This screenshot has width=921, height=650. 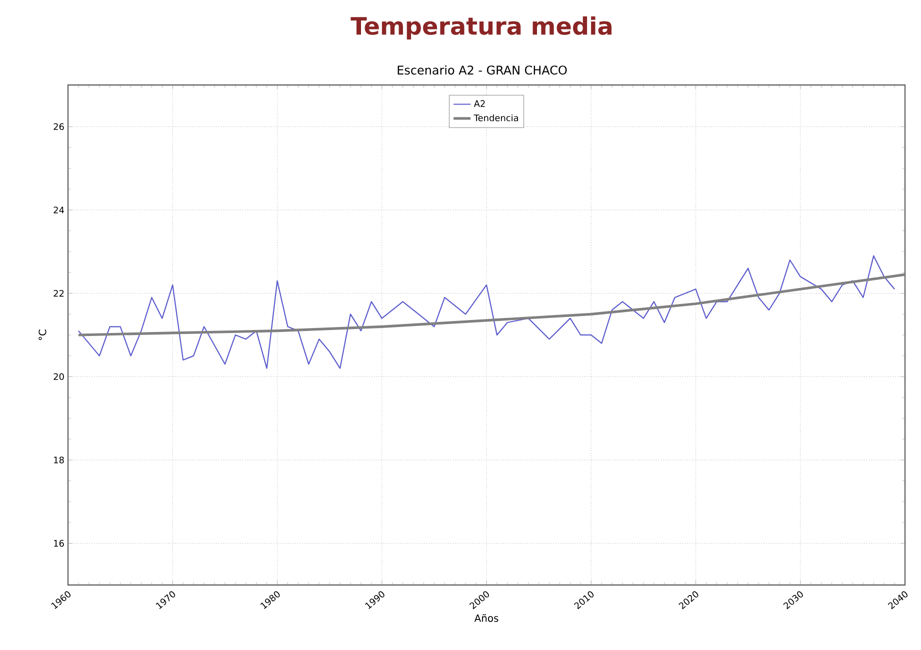 What do you see at coordinates (481, 28) in the screenshot?
I see `chart-title: Temperatura media` at bounding box center [481, 28].